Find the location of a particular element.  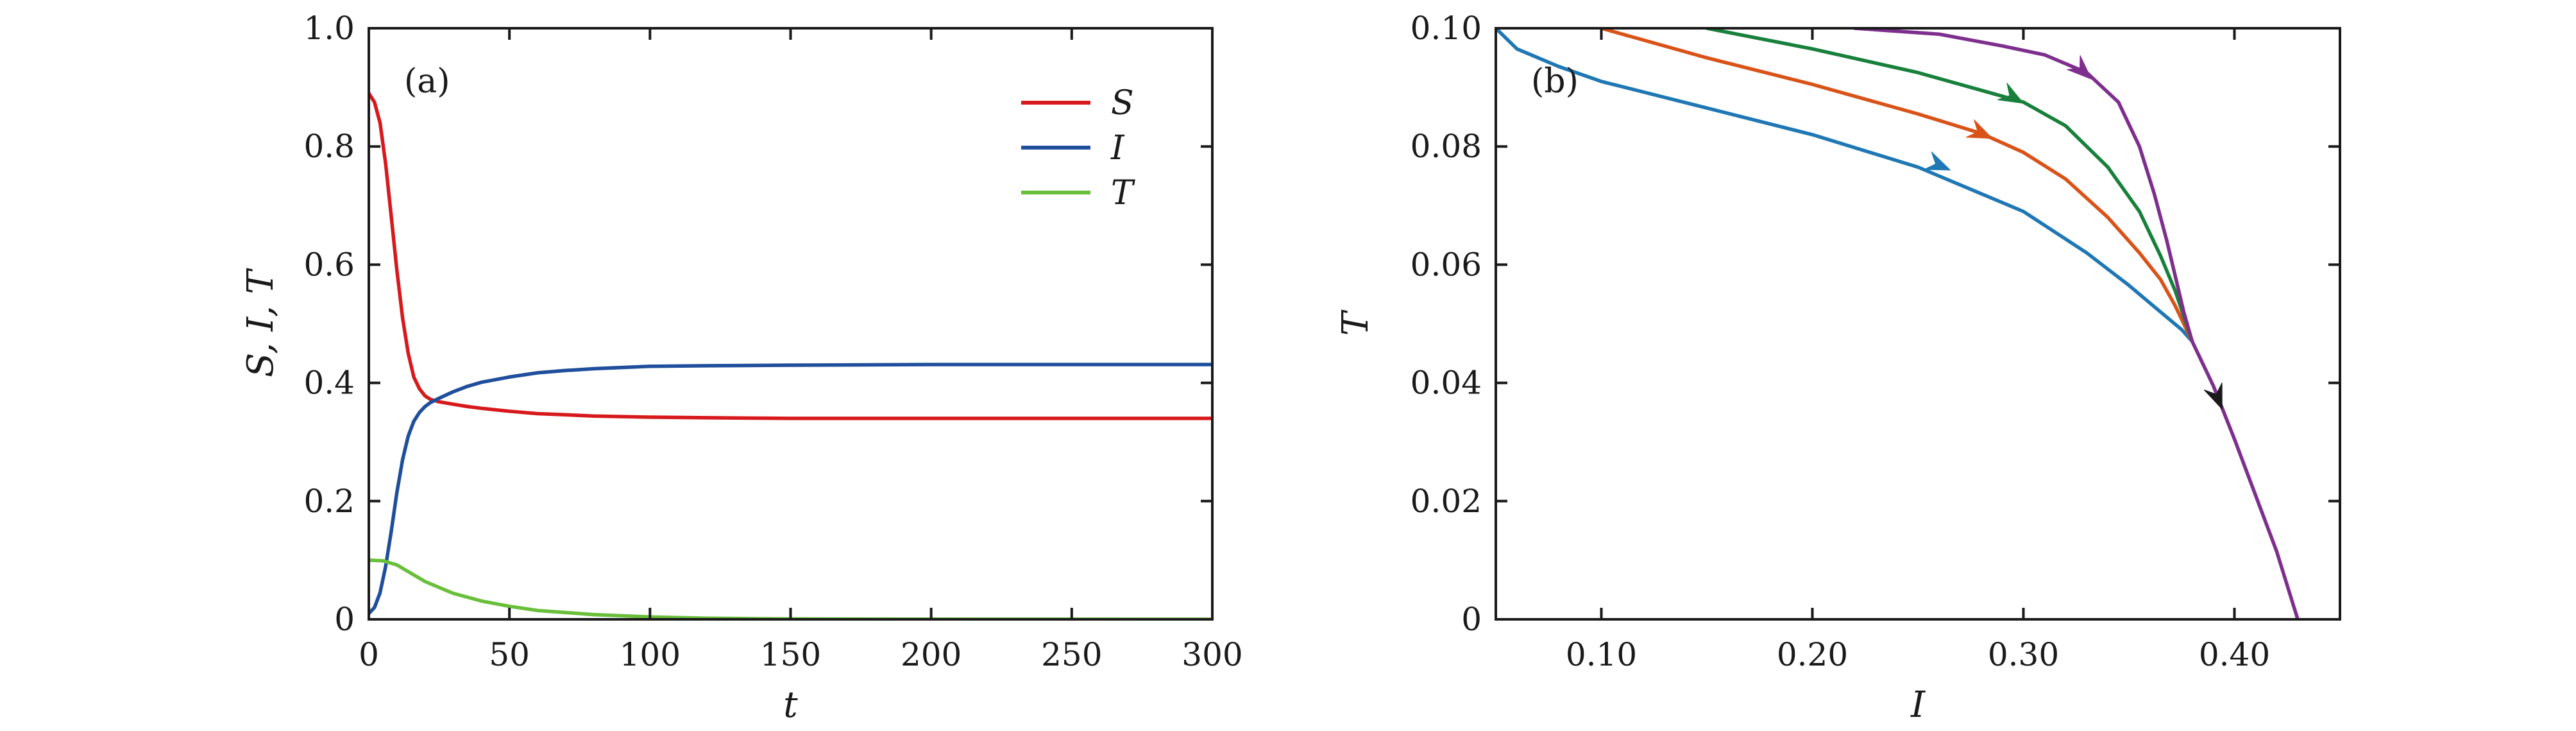

legend-label-t: T is located at coordinates (1123, 193).